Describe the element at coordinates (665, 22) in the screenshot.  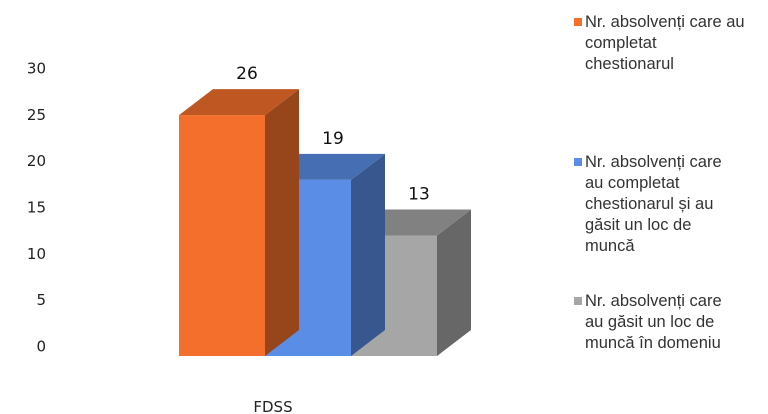
I see `legend-label-line: Nr. absolvenți care au` at that location.